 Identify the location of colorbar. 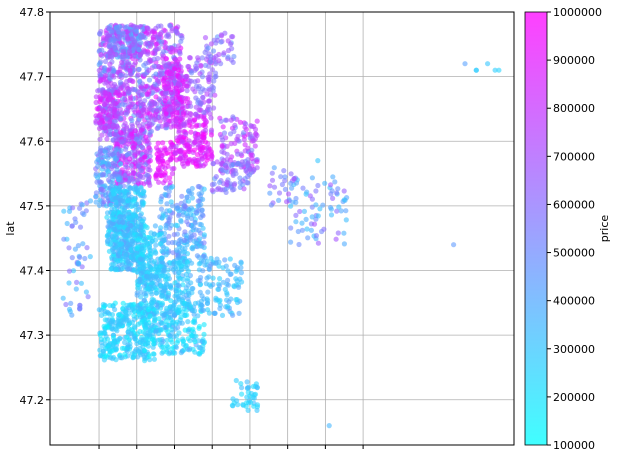
(536, 228).